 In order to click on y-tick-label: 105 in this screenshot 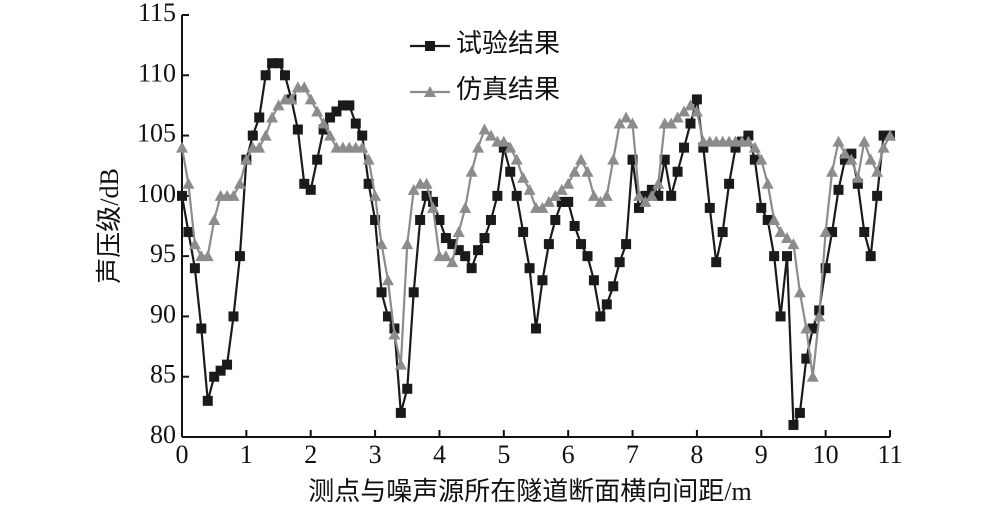, I will do `click(156, 133)`.